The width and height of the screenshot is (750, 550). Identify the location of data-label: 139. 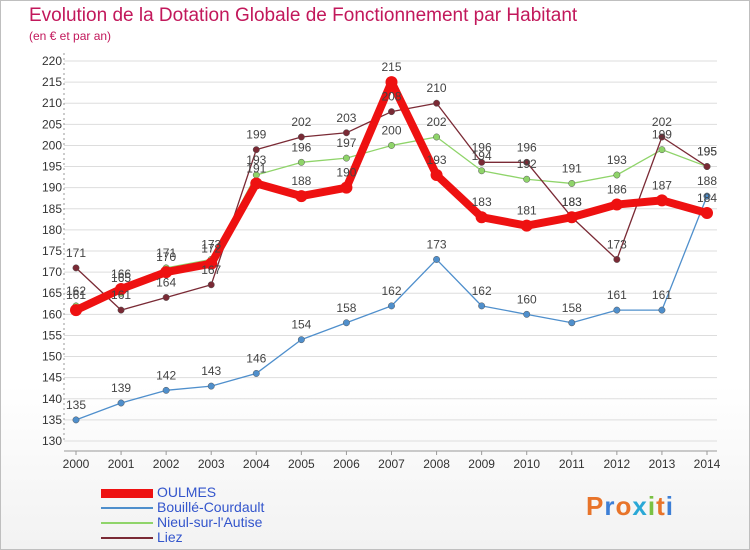
(121, 388).